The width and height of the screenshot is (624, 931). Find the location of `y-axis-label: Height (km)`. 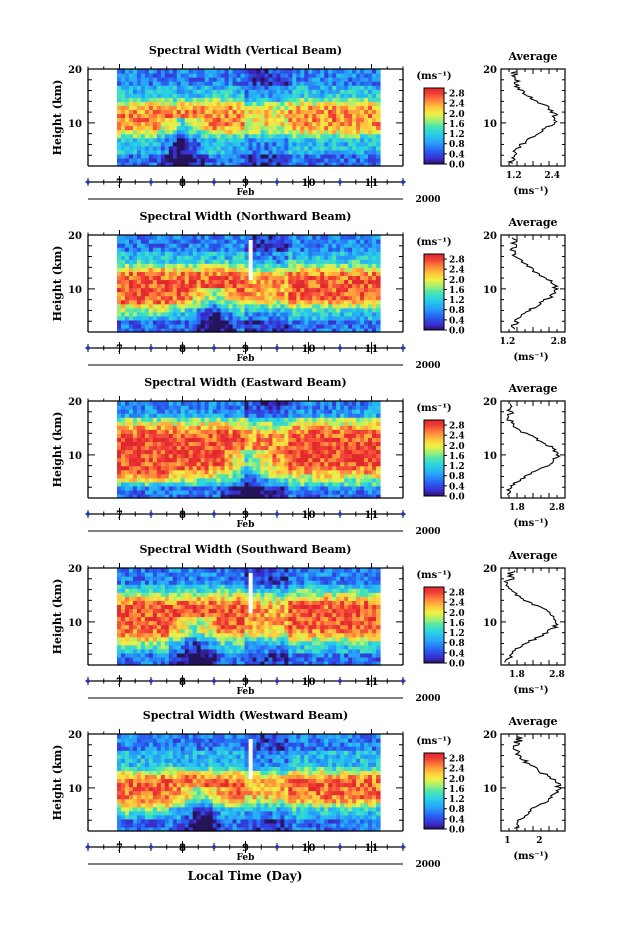

y-axis-label: Height (km) is located at coordinates (57, 284).